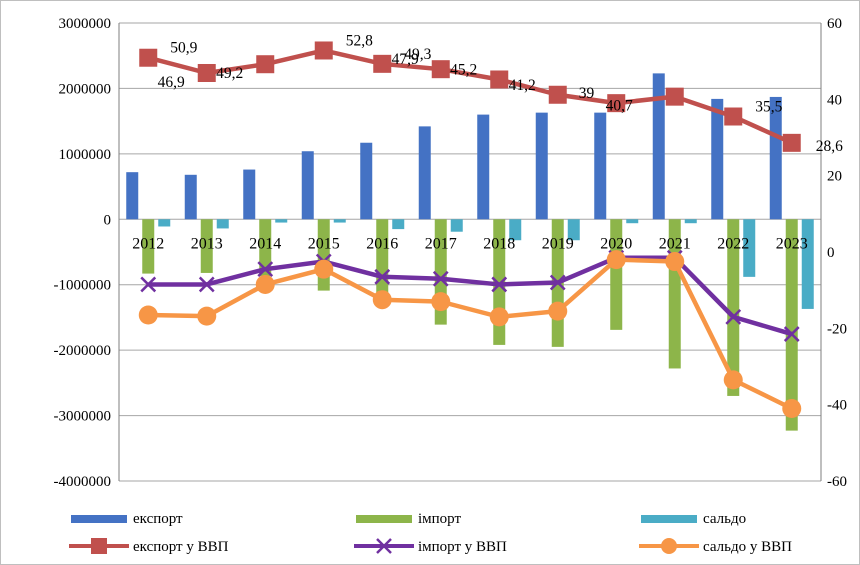  What do you see at coordinates (85, 89) in the screenshot?
I see `left-axis-tick-label: 2000000` at bounding box center [85, 89].